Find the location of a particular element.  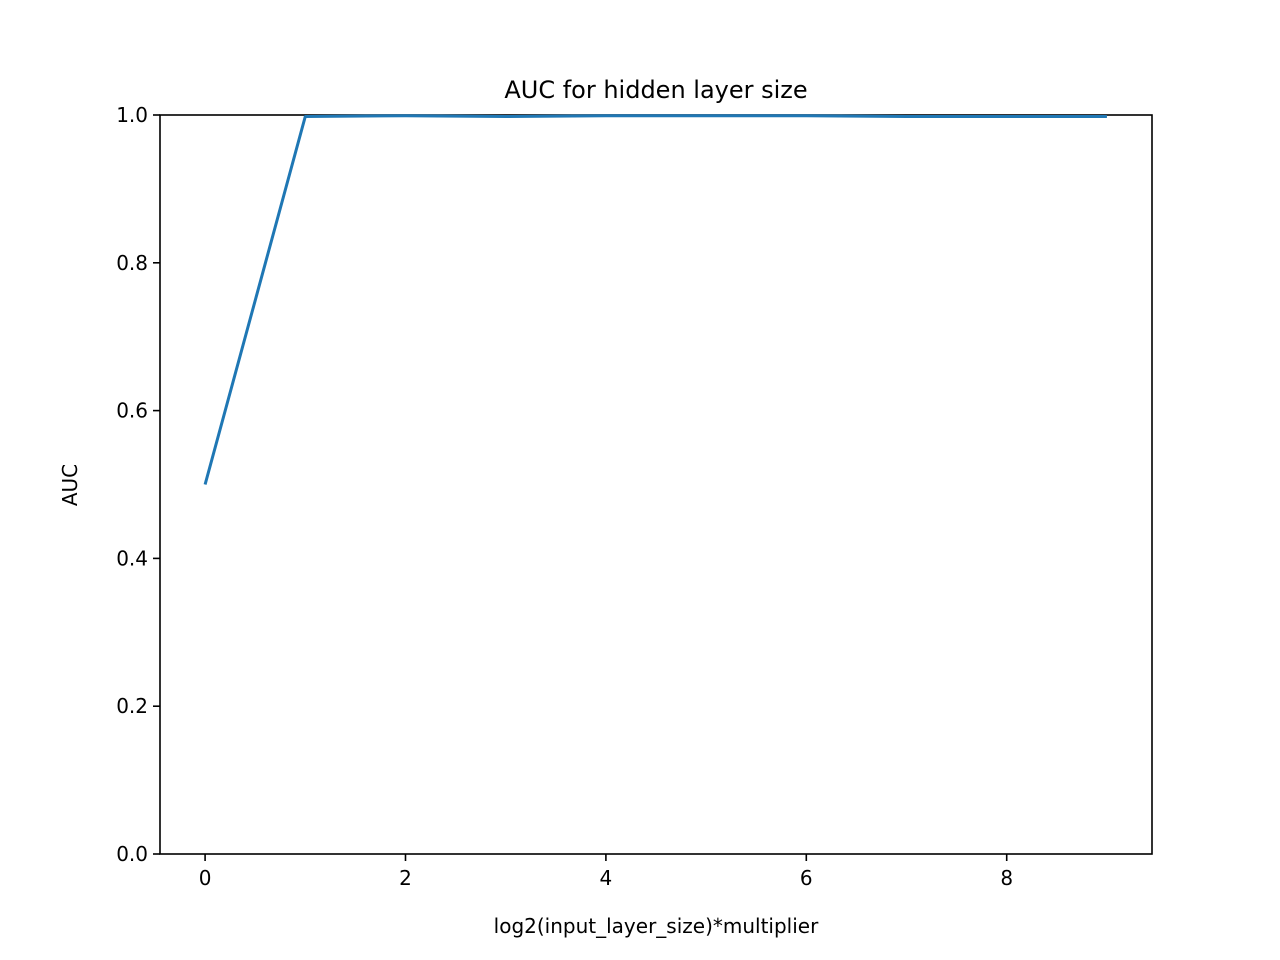

y-tick-label: 0.8 is located at coordinates (132, 263).